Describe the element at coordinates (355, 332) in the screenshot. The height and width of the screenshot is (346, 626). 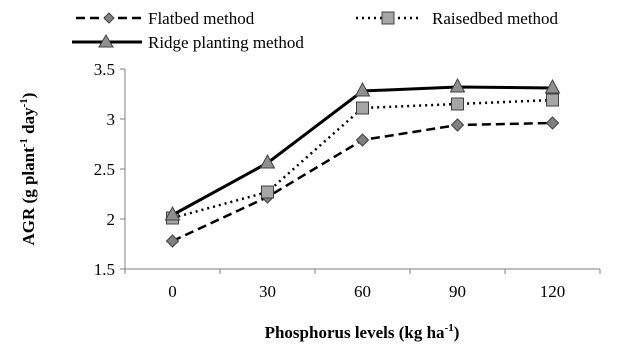
I see `x-axis-title-main: Phosphorus levels (kg ha` at that location.